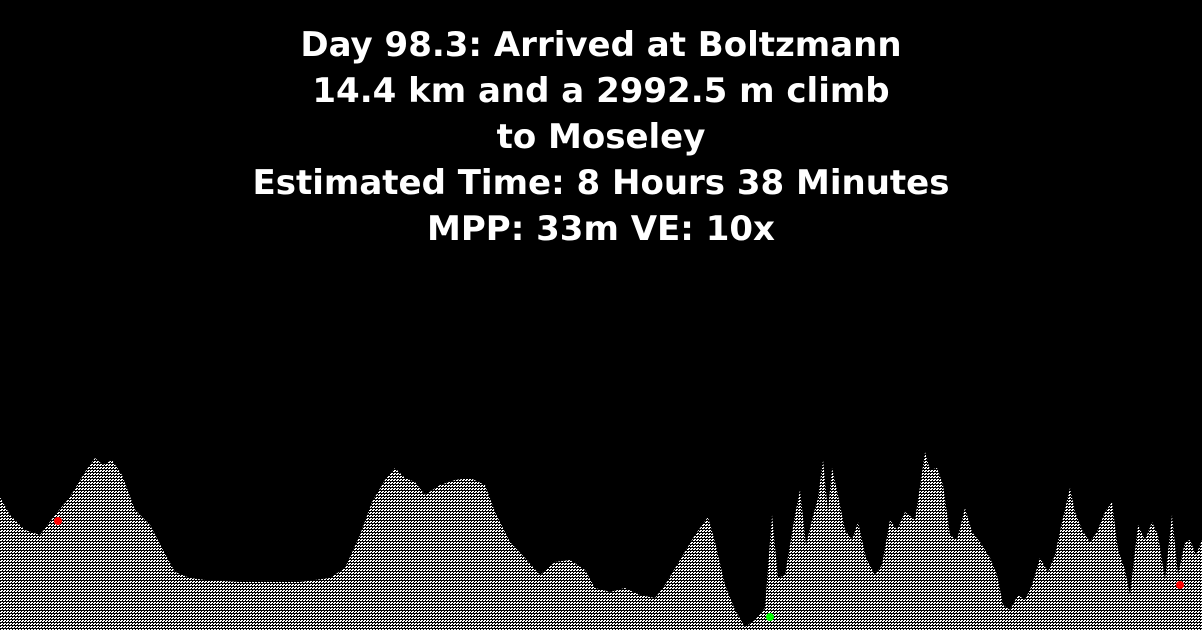 This screenshot has height=630, width=1202. What do you see at coordinates (601, 45) in the screenshot?
I see `day-arrival-title: Day 98.3: Arrived at Boltzmann` at bounding box center [601, 45].